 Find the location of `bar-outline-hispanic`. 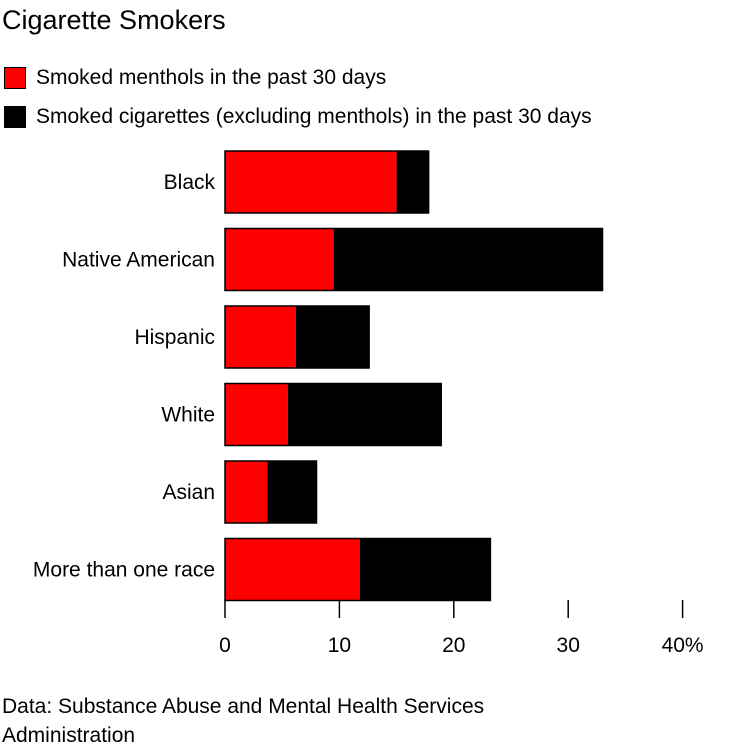

bar-outline-hispanic is located at coordinates (297, 337).